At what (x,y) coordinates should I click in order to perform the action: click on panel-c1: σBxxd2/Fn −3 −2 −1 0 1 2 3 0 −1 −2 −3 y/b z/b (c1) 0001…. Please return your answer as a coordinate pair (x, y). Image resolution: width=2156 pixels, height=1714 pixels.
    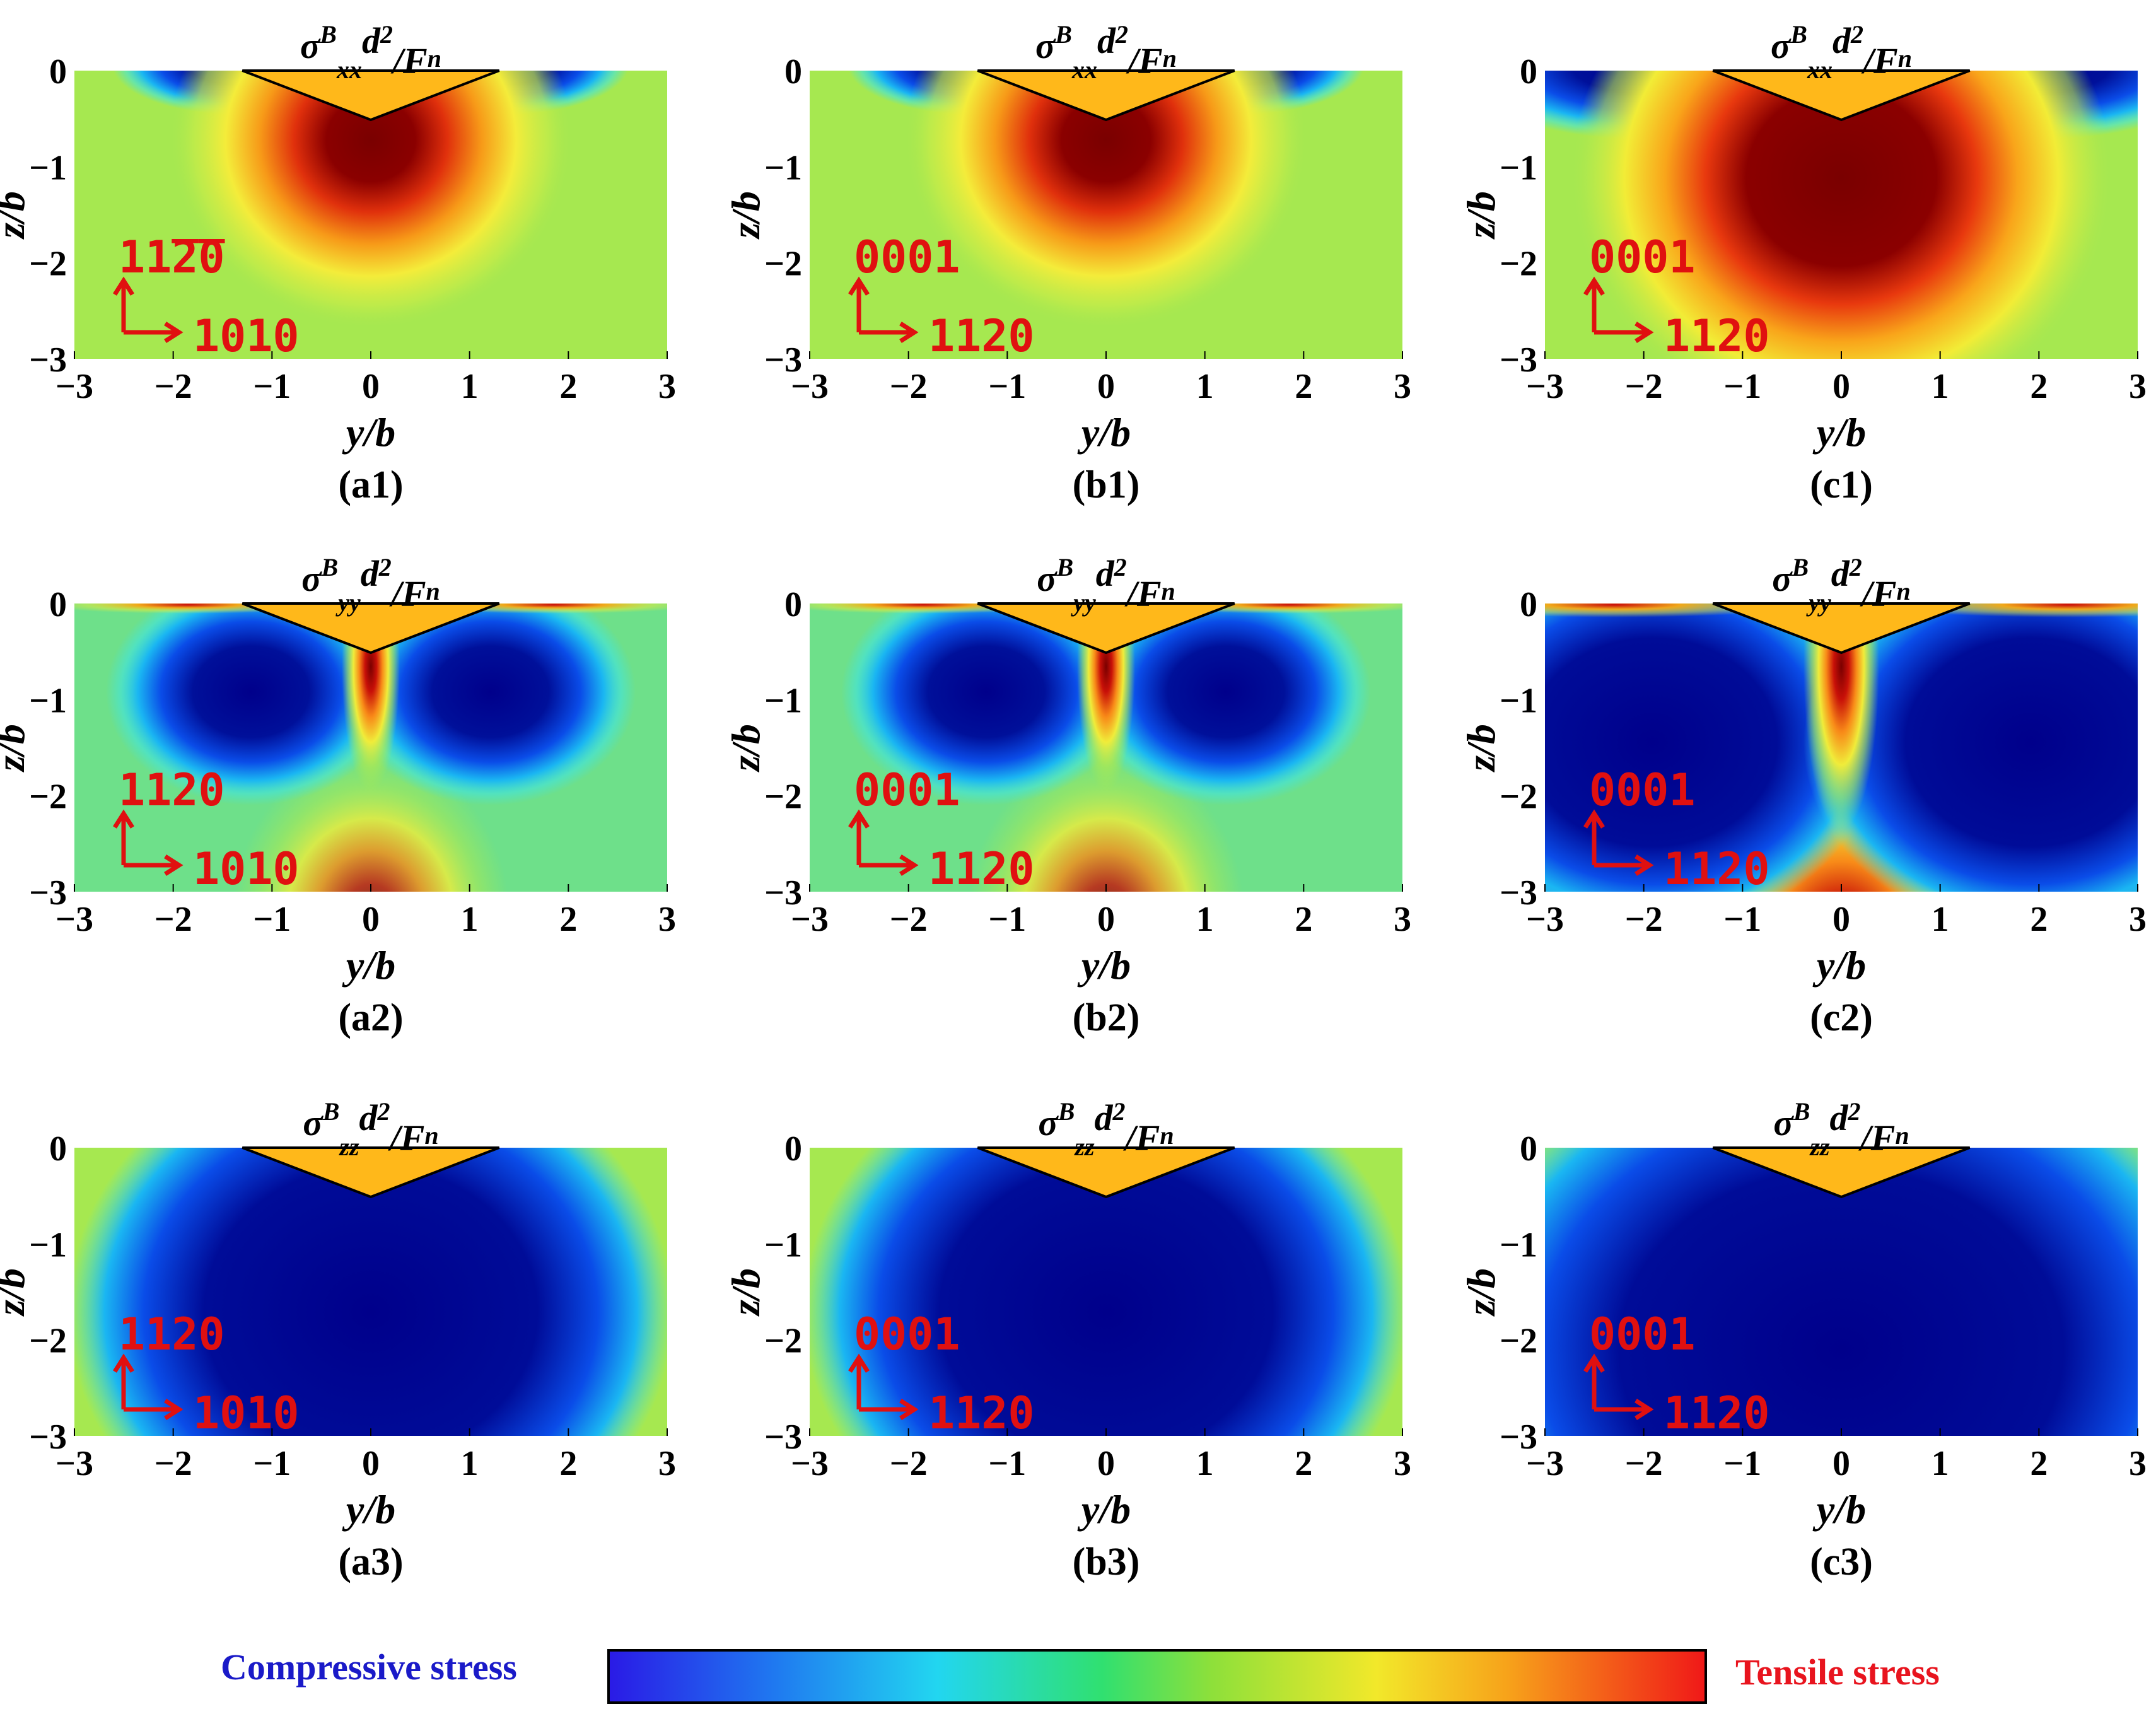
    Looking at the image, I should click on (1803, 263).